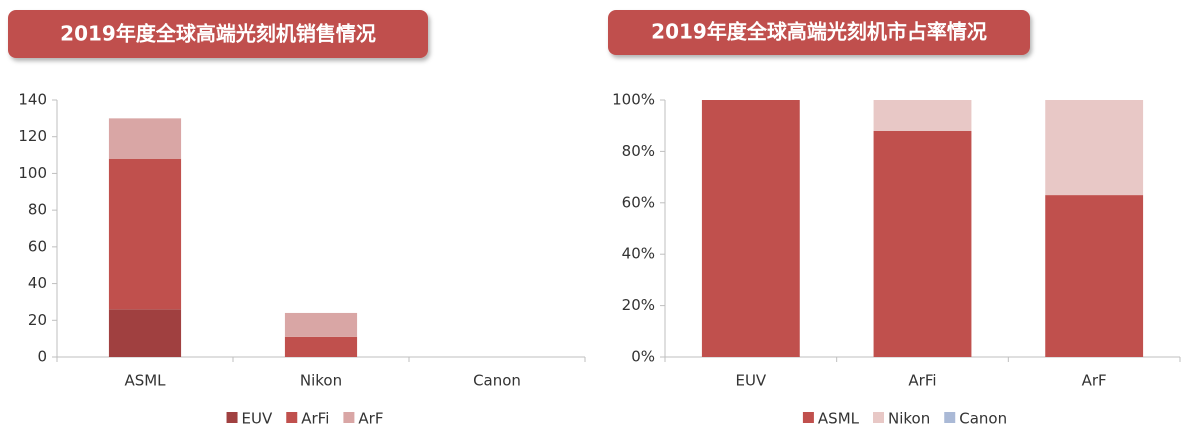 The image size is (1183, 443). I want to click on y-tick-label: 0%, so click(643, 357).